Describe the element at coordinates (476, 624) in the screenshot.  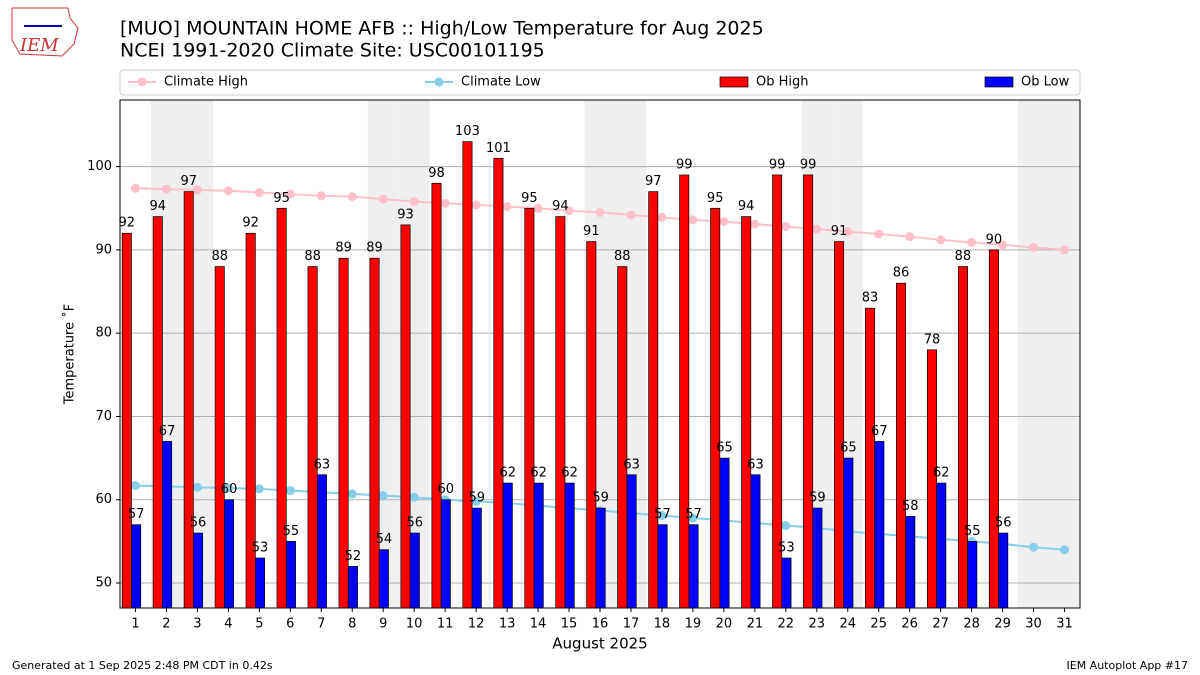
I see `x-tick-label: 12` at that location.